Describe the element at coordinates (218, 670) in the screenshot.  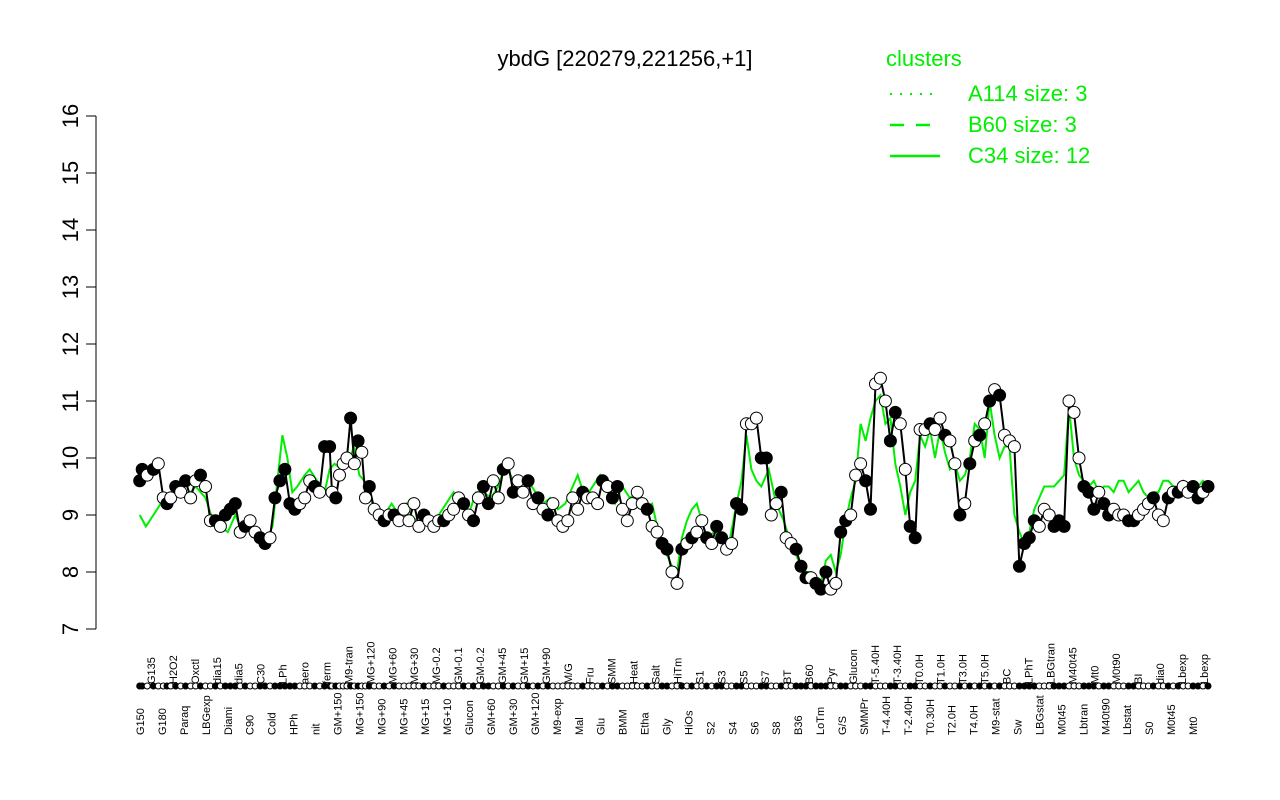
I see `x-tick-label: dia15` at that location.